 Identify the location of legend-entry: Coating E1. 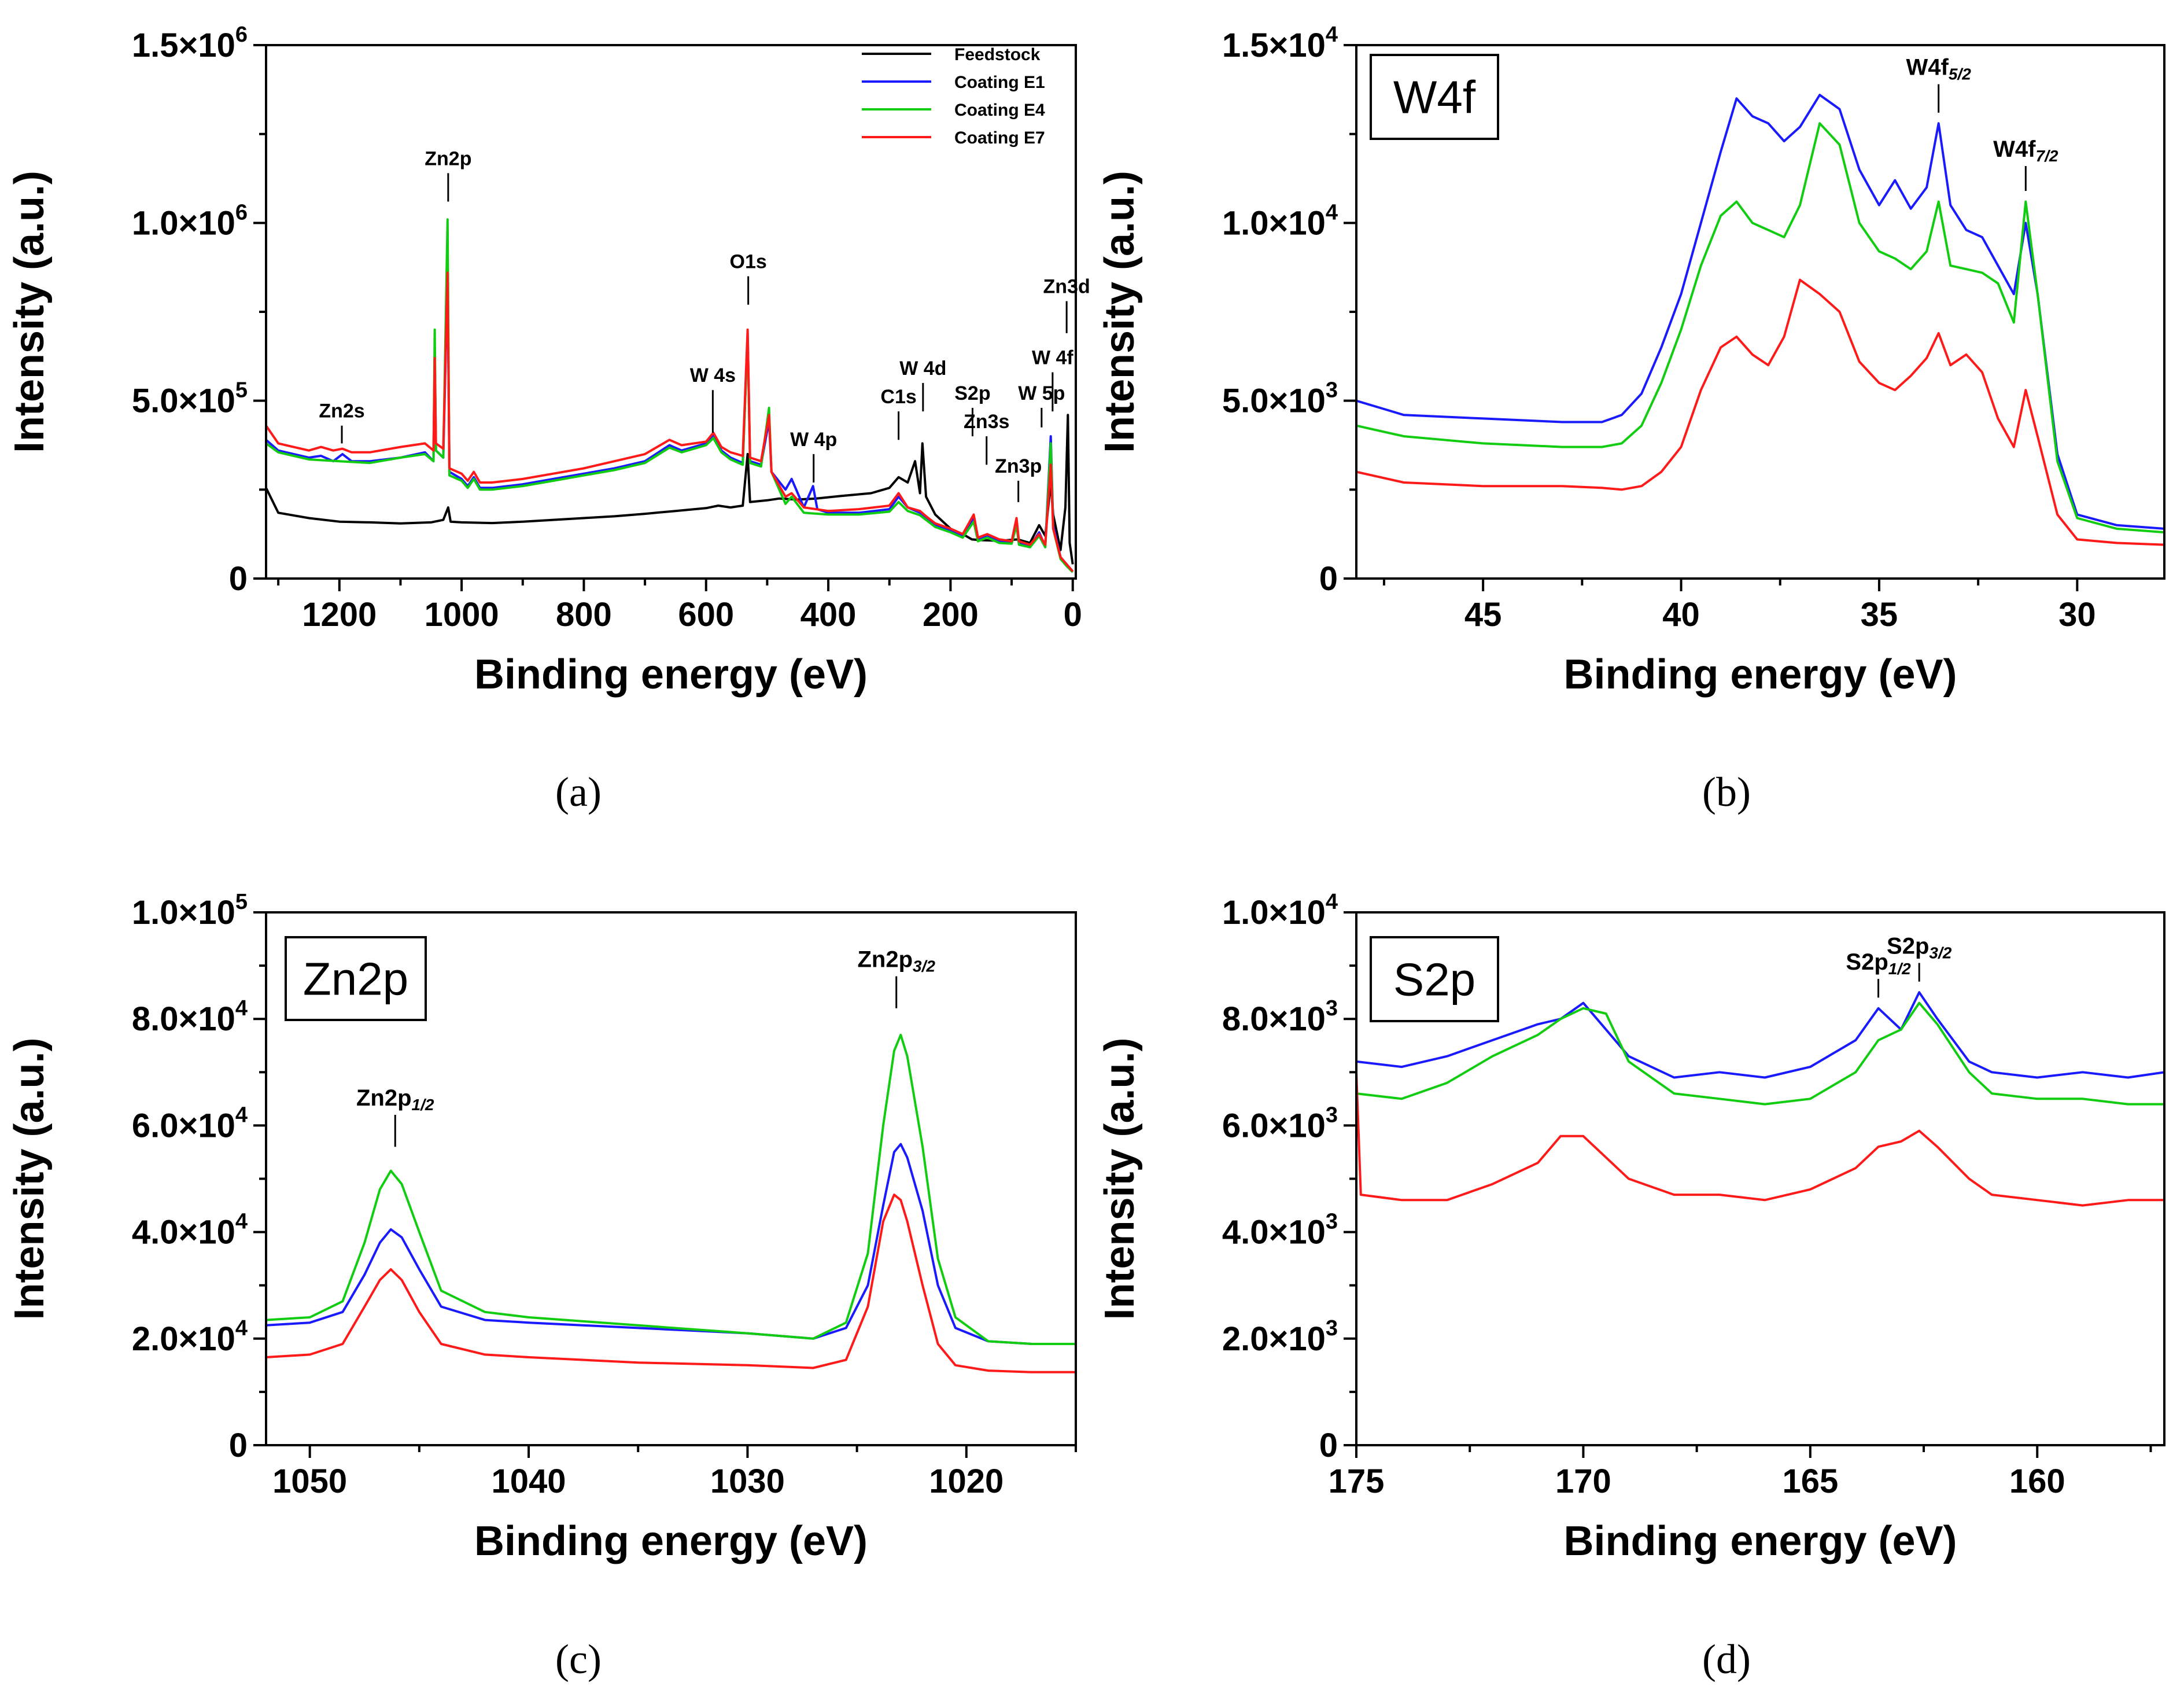
(1000, 82).